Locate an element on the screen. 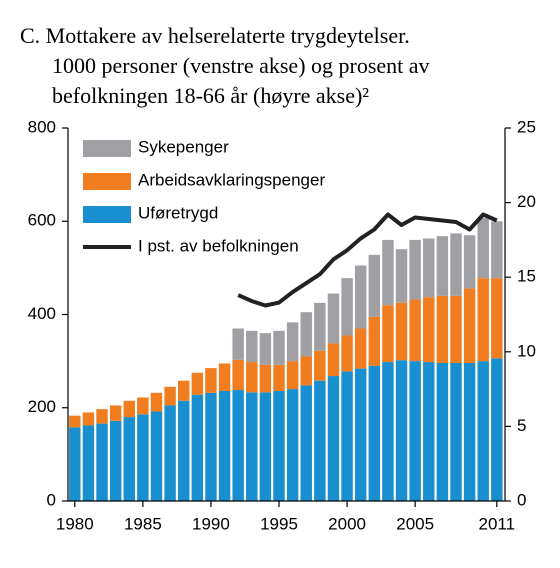 The width and height of the screenshot is (560, 568). y-tick-label: 0 is located at coordinates (51, 499).